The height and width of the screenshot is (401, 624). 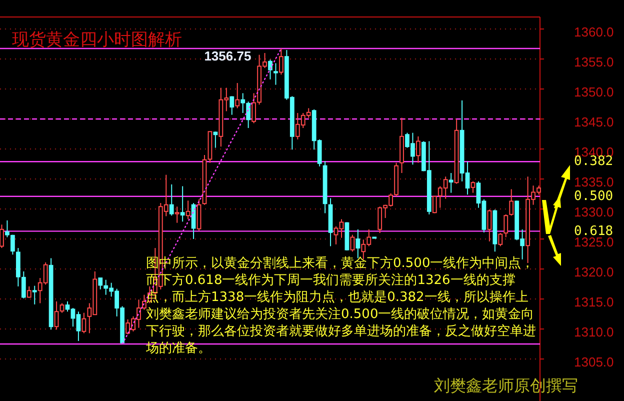 I want to click on text: 0.500, so click(x=594, y=196).